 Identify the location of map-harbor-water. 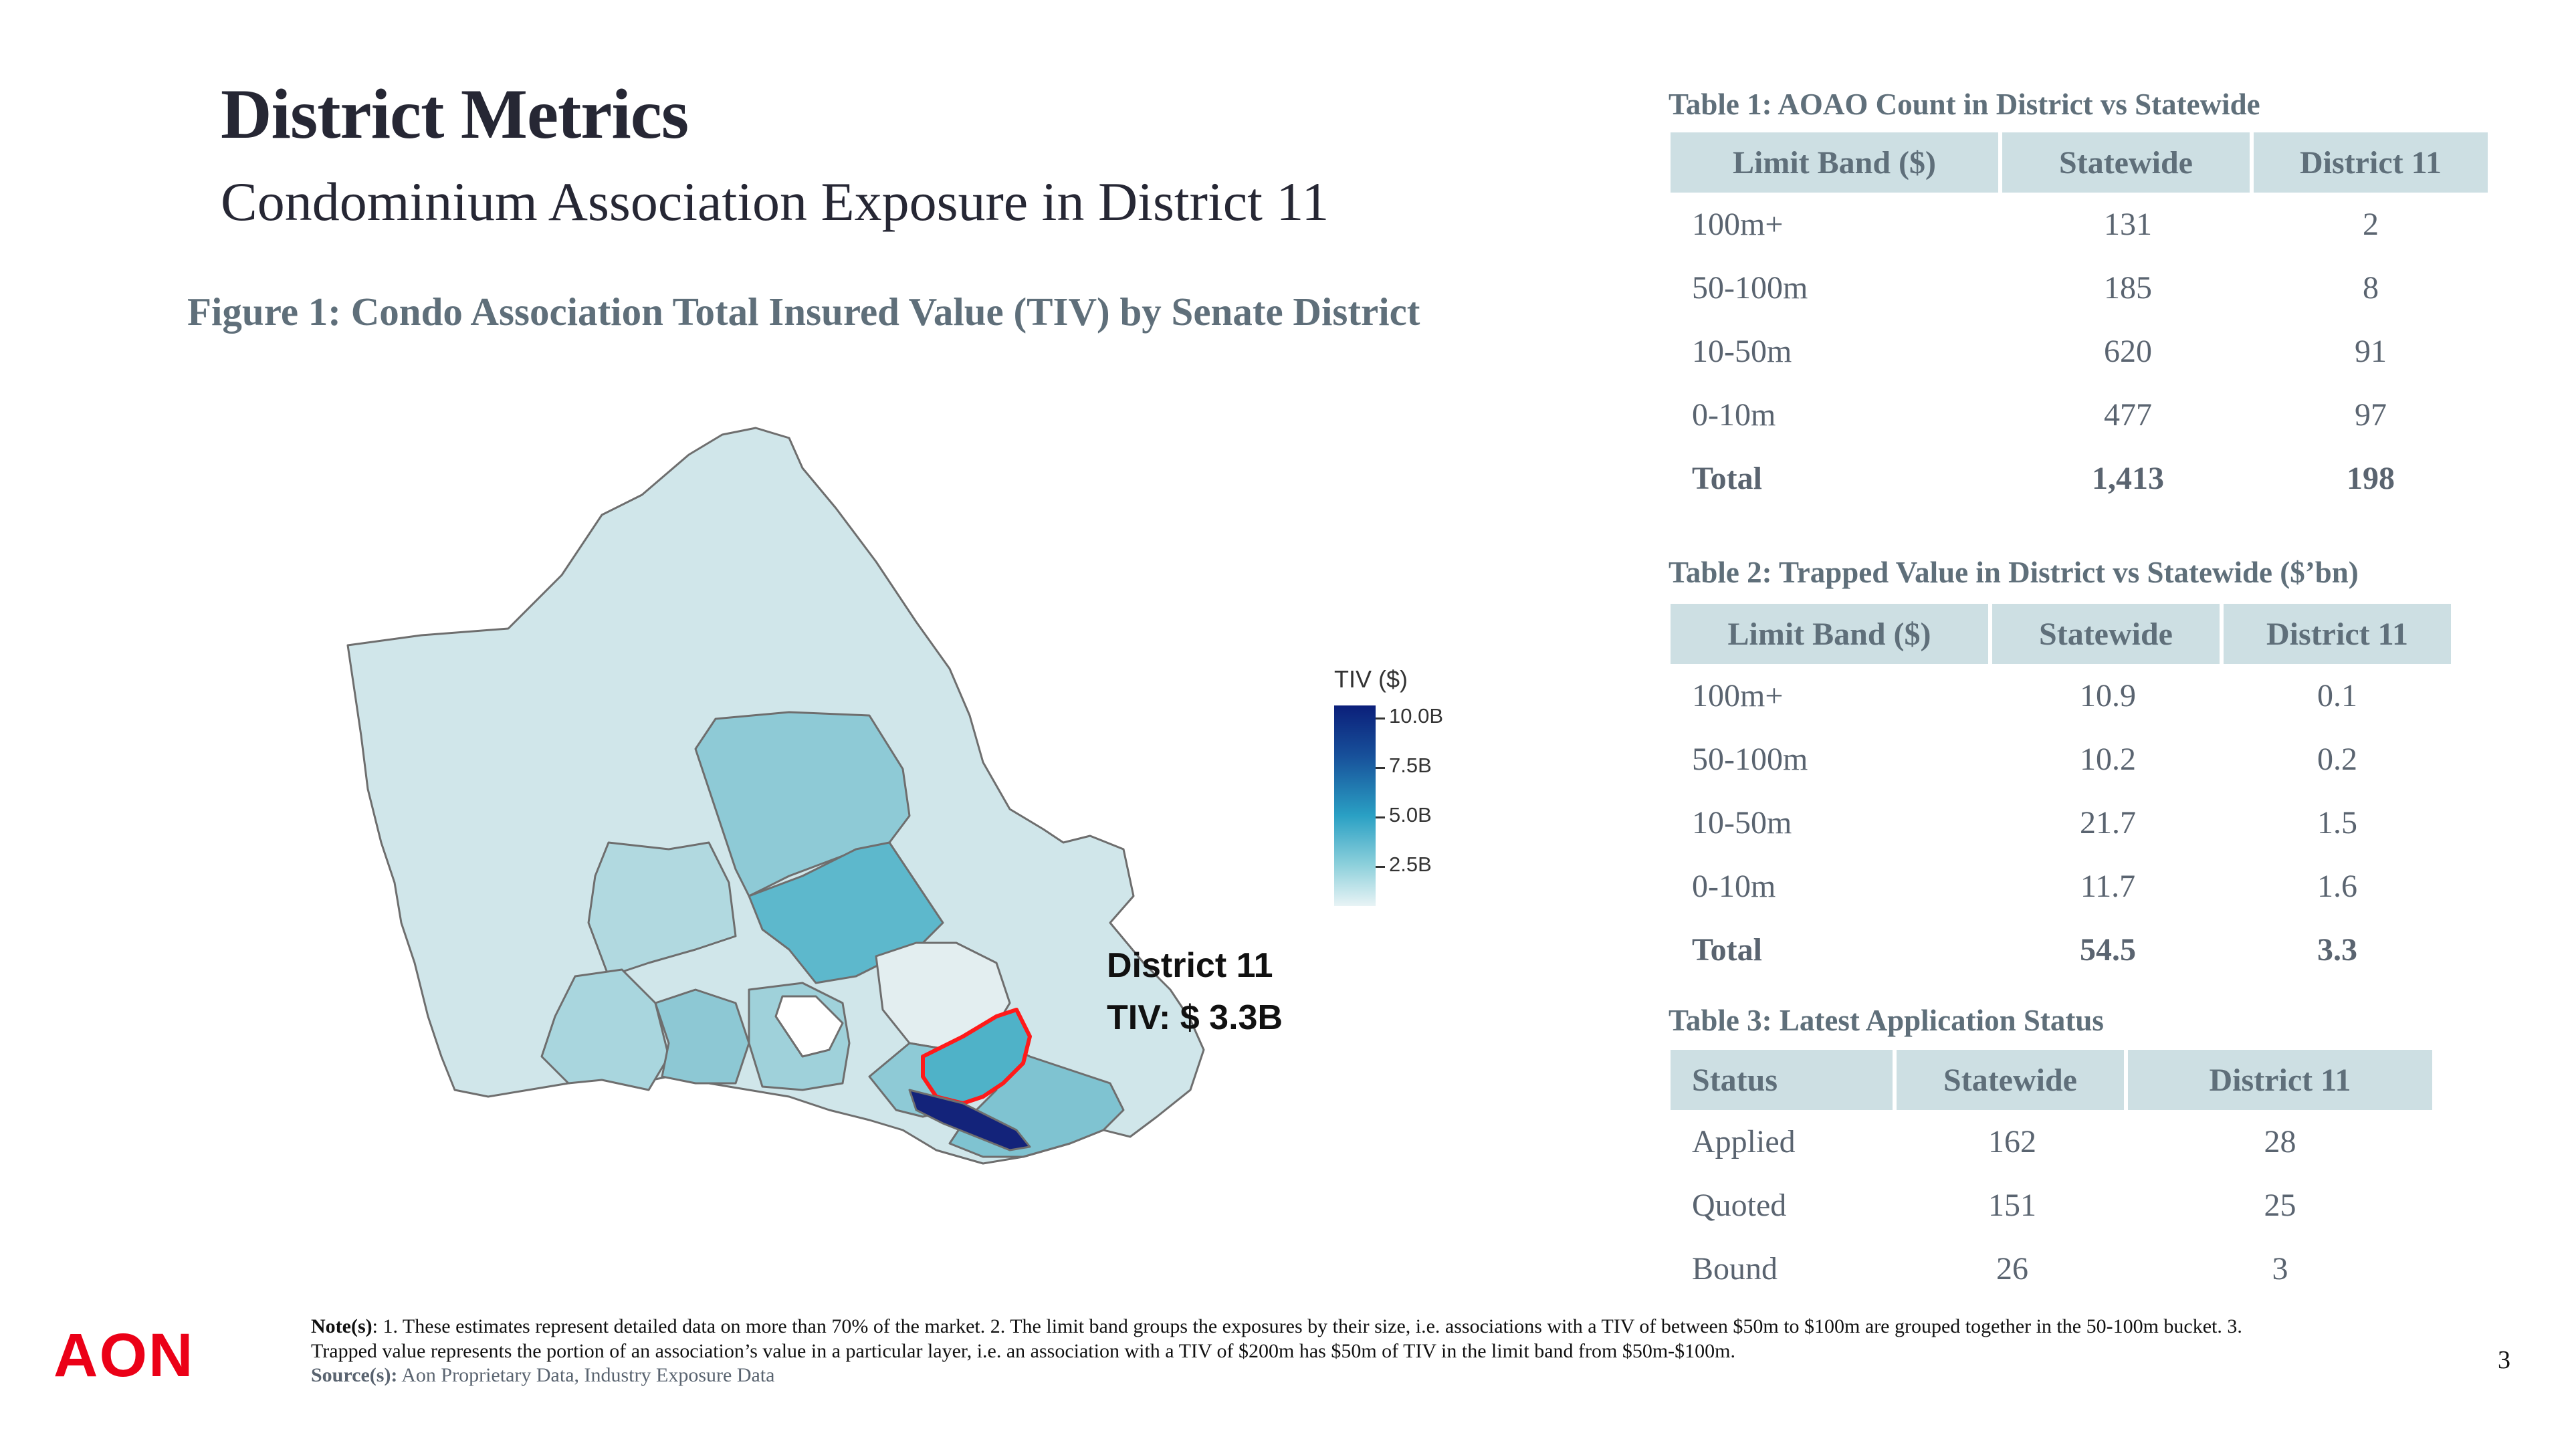
(809, 1026).